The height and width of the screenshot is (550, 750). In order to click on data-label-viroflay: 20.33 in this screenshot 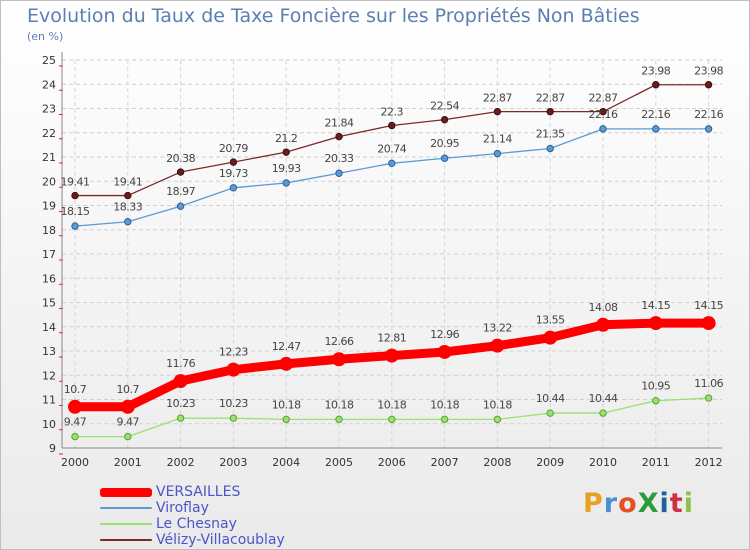, I will do `click(339, 158)`.